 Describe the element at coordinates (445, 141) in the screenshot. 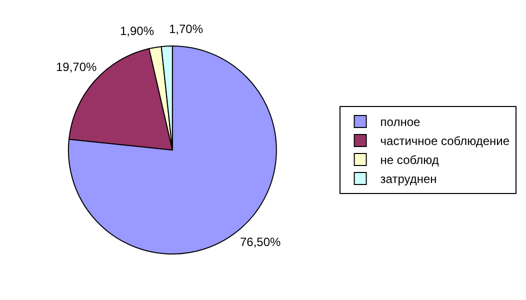

I see `legend-label: частичное соблюдение` at that location.